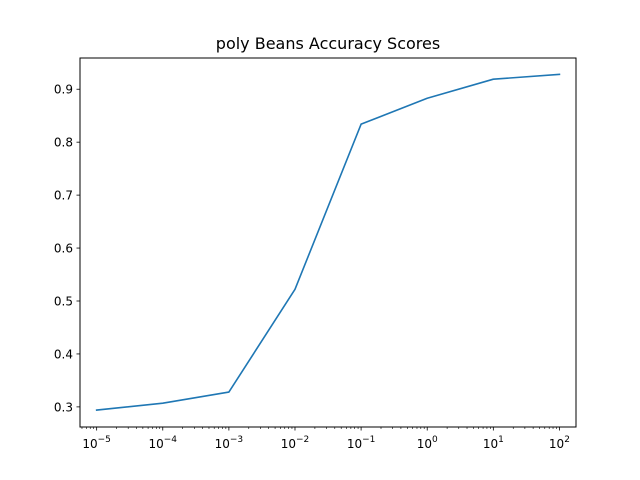 The image size is (640, 480). Describe the element at coordinates (295, 443) in the screenshot. I see `x-tick-label: 10⁻²` at that location.